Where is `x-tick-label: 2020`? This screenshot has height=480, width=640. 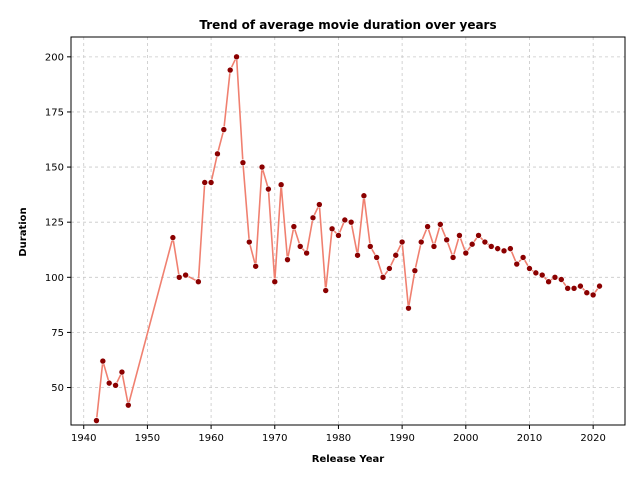
x-tick-label: 2020 is located at coordinates (592, 438).